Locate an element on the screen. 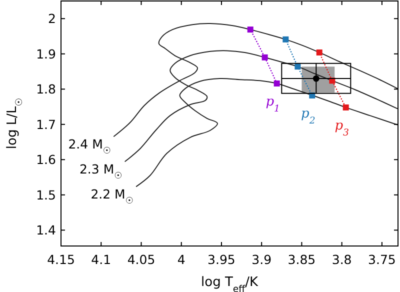 The width and height of the screenshot is (400, 292). x-tick-label: 4.1 is located at coordinates (101, 259).